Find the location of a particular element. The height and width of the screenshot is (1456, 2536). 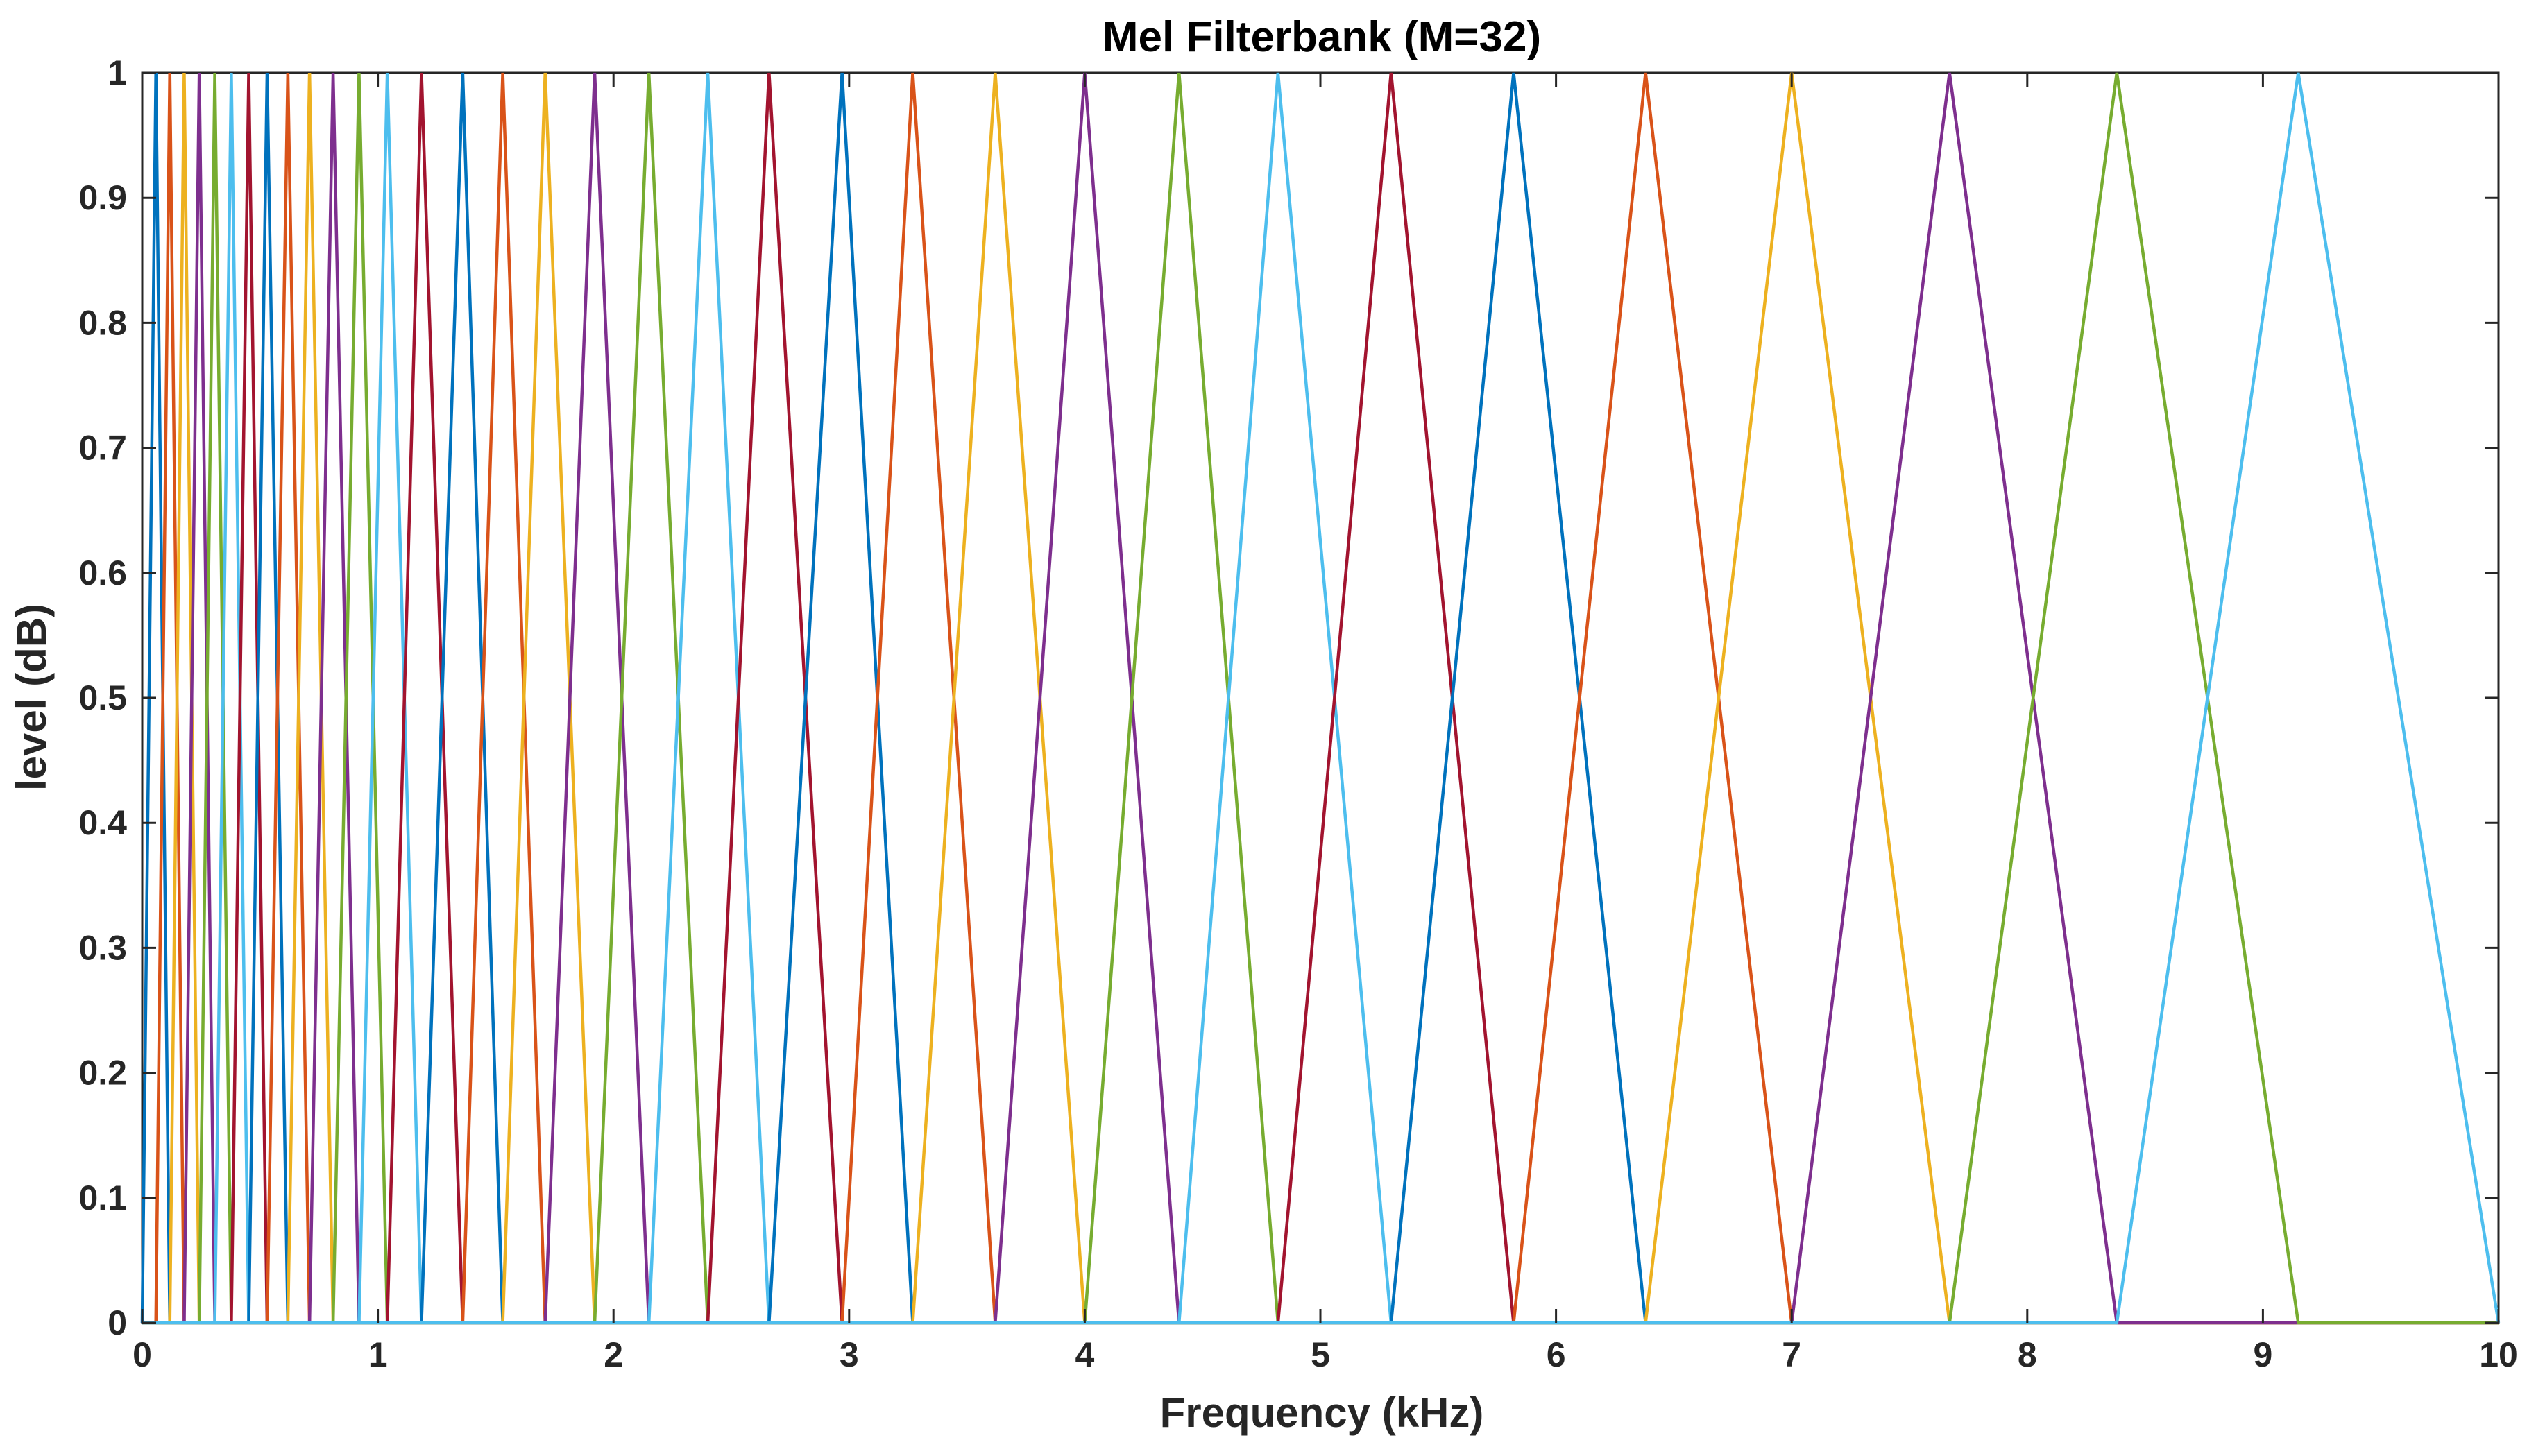

y-tick-label: 0.8 is located at coordinates (103, 322).